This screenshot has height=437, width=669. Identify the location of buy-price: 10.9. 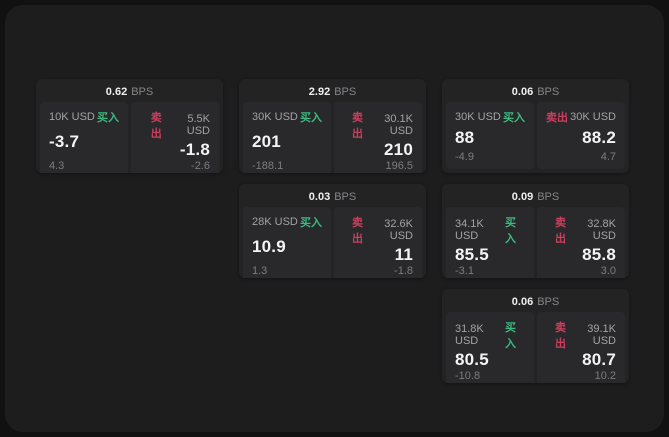
(269, 246).